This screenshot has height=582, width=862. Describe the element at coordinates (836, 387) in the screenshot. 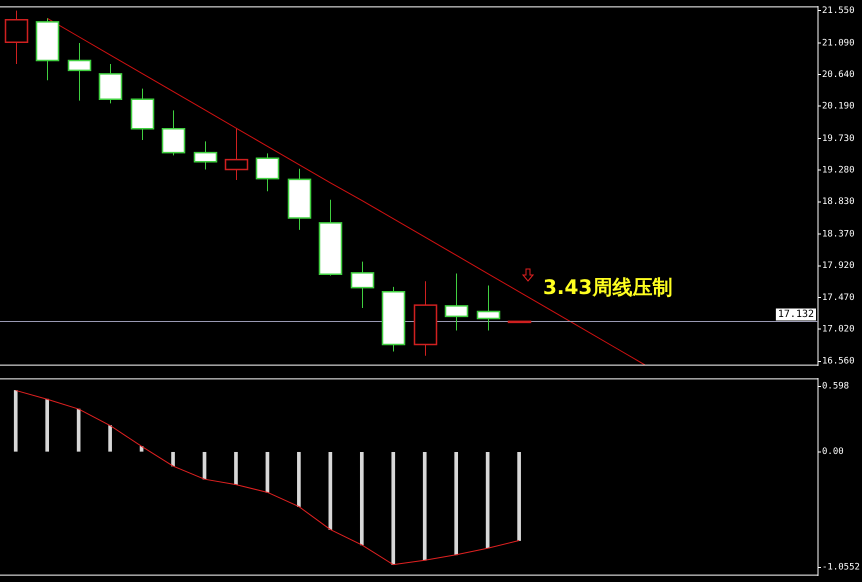

I see `y-tick-label: 0.598` at that location.